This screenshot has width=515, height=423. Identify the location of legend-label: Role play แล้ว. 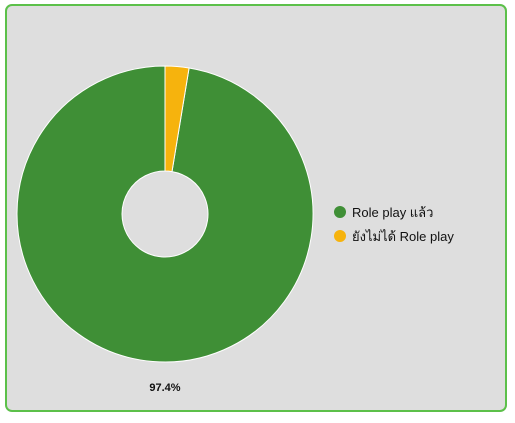
(393, 212).